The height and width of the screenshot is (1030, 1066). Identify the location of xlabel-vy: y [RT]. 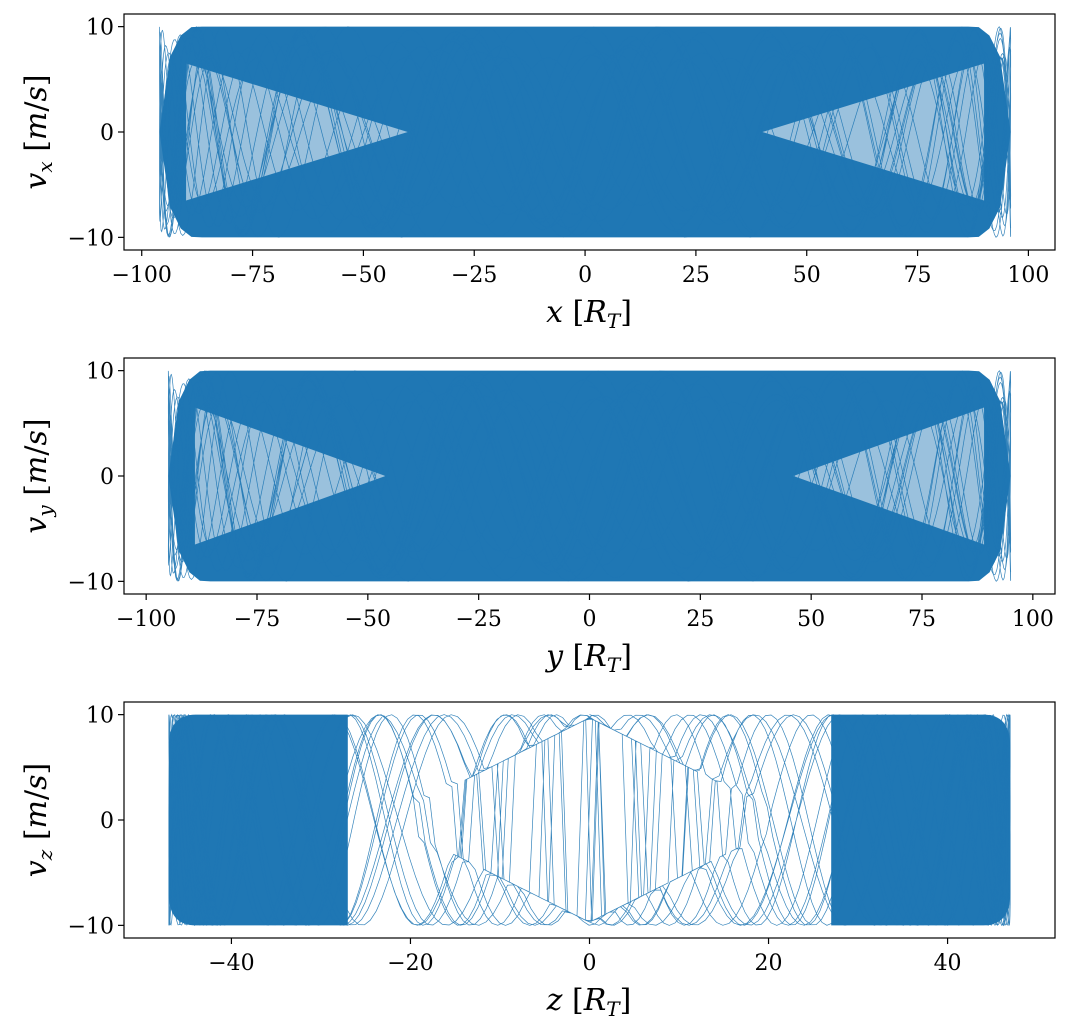
(588, 658).